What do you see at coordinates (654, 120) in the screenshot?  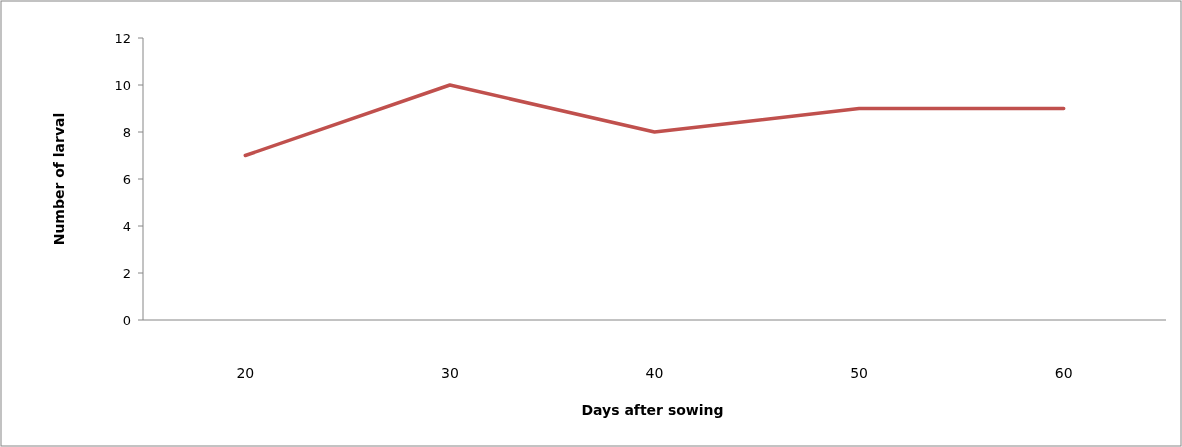 I see `line-series` at bounding box center [654, 120].